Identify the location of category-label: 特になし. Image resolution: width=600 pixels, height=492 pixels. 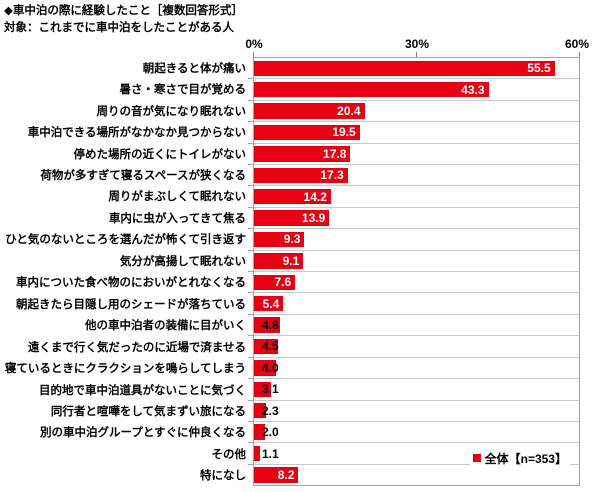
(223, 476).